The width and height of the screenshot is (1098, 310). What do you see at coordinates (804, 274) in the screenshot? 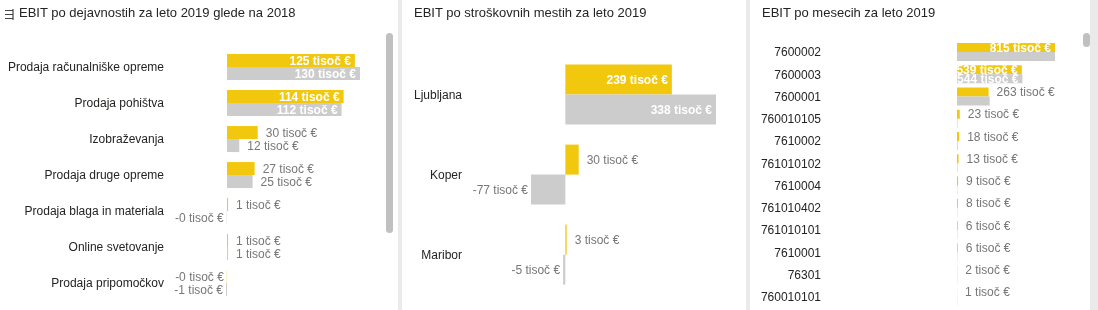
I see `y-tick-label: 76301` at bounding box center [804, 274].